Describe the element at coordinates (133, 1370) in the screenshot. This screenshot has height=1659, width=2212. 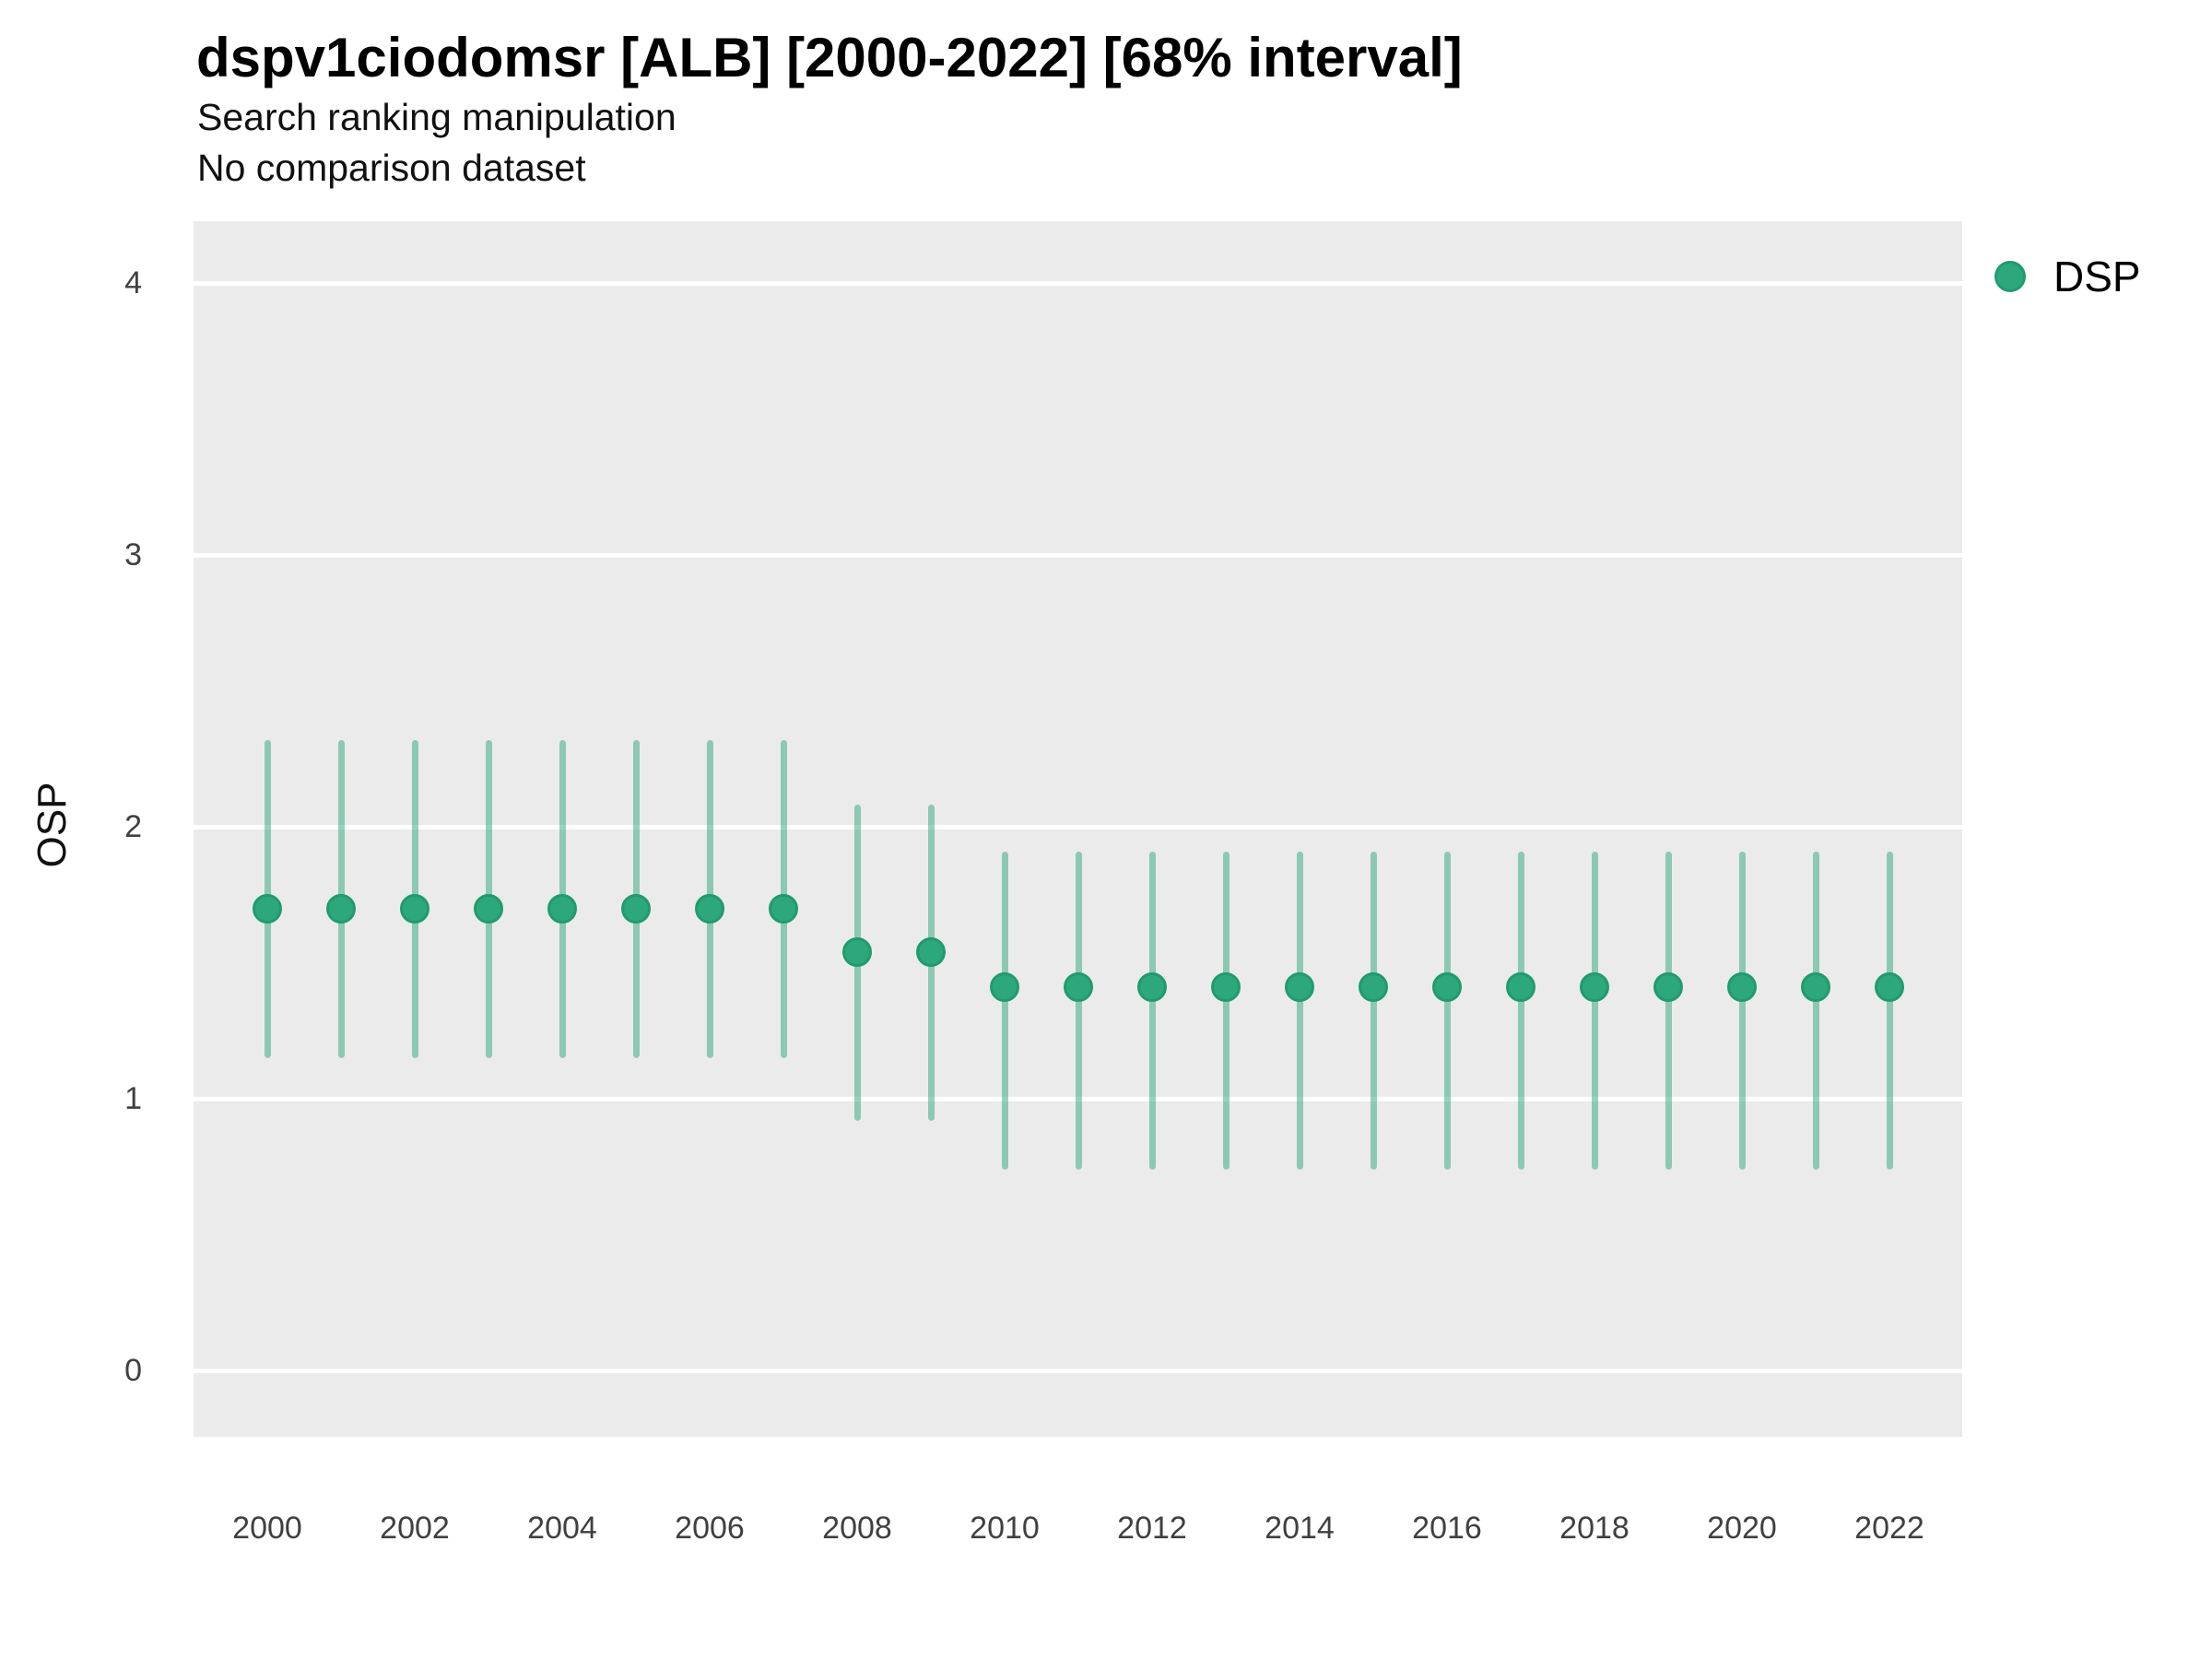
I see `y-tick-label: 0` at that location.